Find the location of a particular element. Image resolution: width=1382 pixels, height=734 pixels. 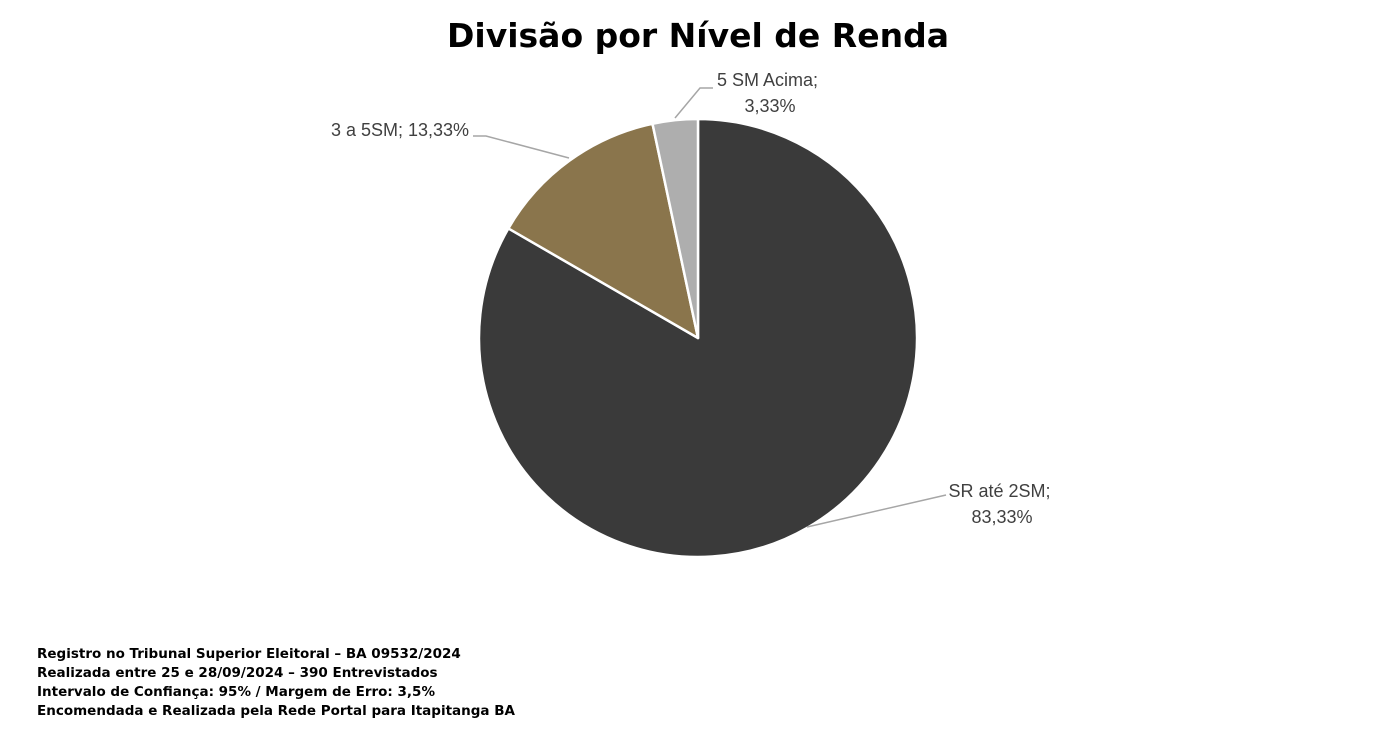

data-label-sr-ate-2sm: SR até 2SM; 83,33% is located at coordinates (1001, 504).